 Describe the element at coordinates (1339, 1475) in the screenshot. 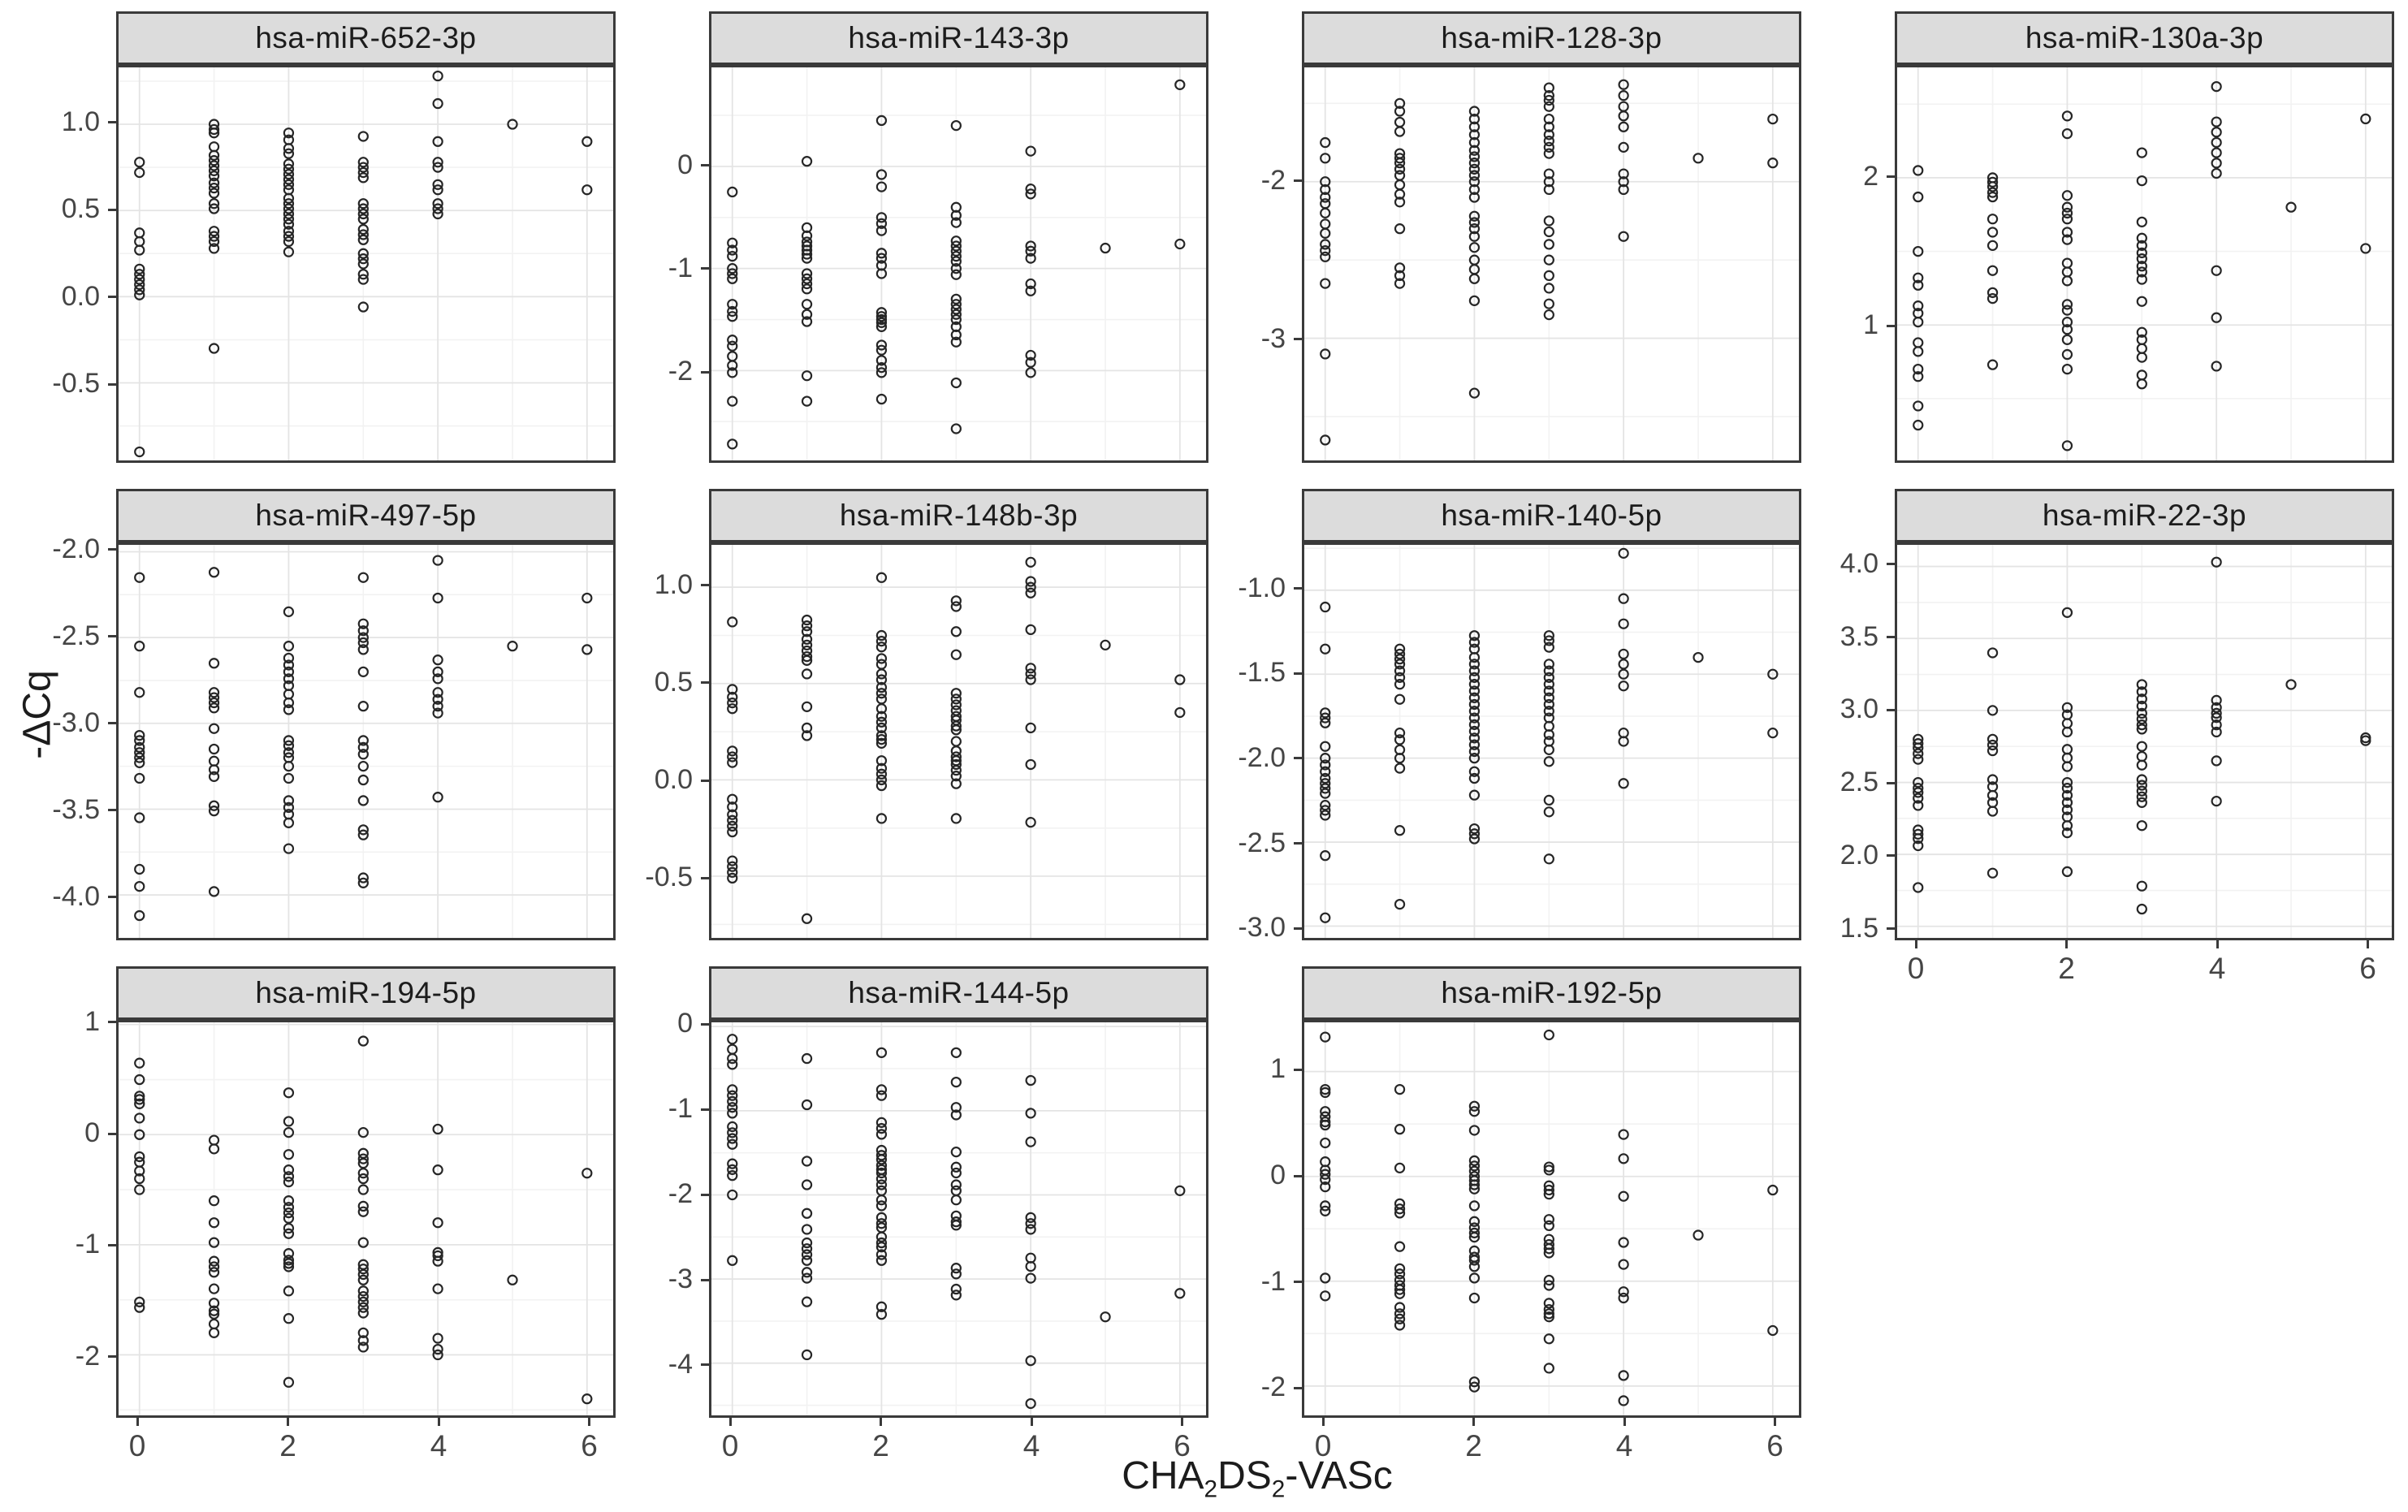

I see `x-axis-title-segment: -VASc` at that location.